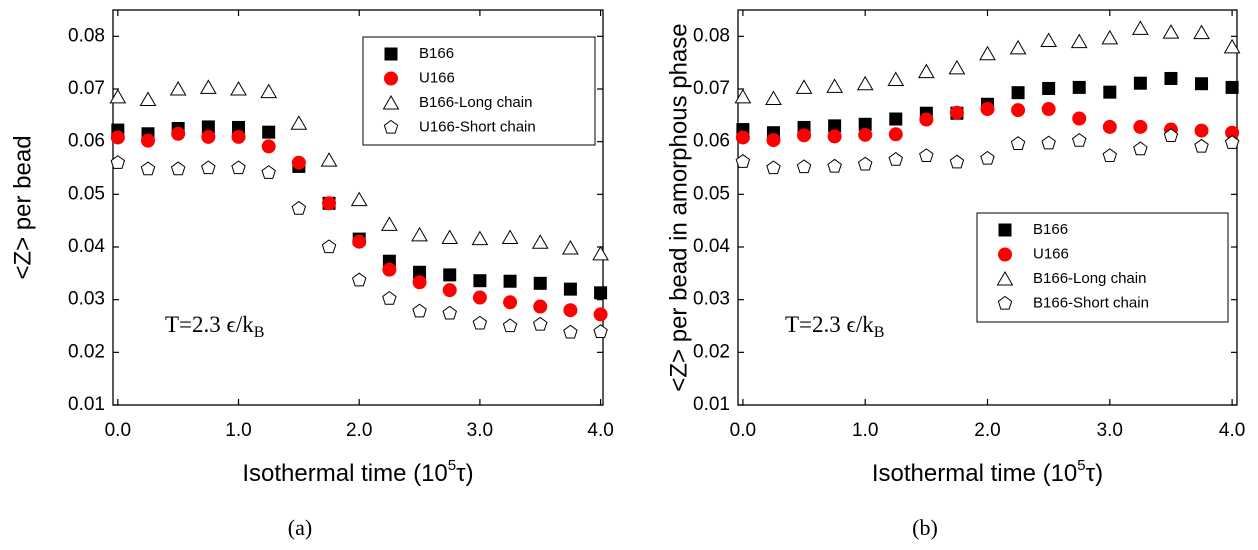  What do you see at coordinates (600, 430) in the screenshot?
I see `x-tick-label: 4.0` at bounding box center [600, 430].